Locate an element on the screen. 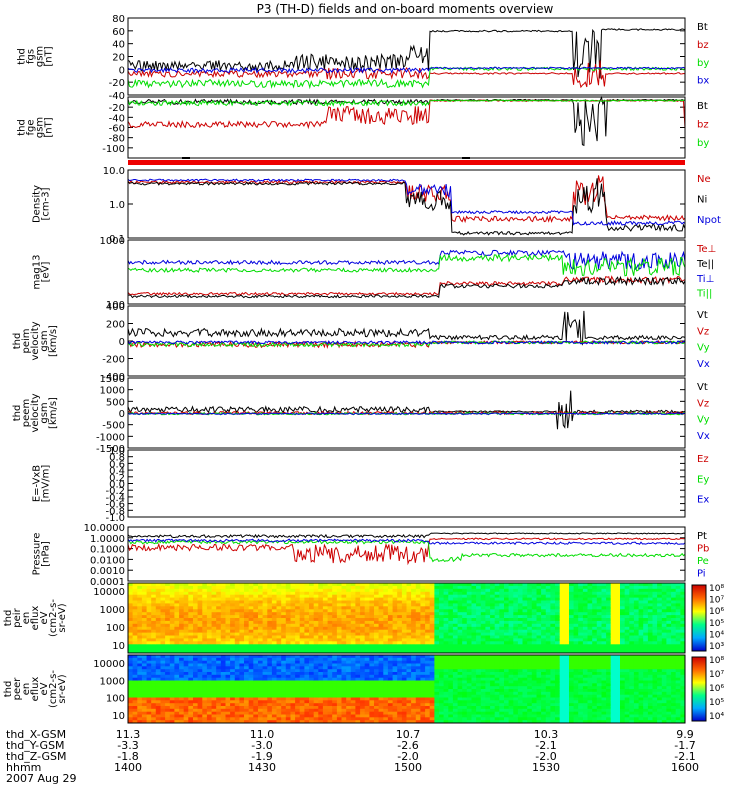 This screenshot has height=800, width=750. pressure-ylabel: Pressure[nPa] is located at coordinates (42, 554).